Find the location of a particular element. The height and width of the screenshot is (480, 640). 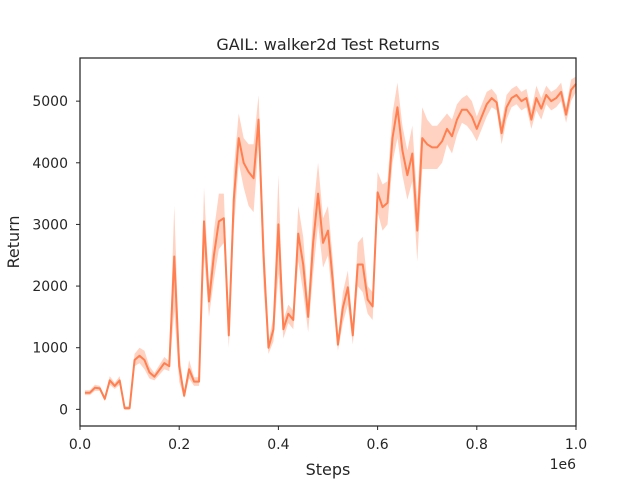

chart-title: GAIL: walker2d Test Returns is located at coordinates (327, 44).